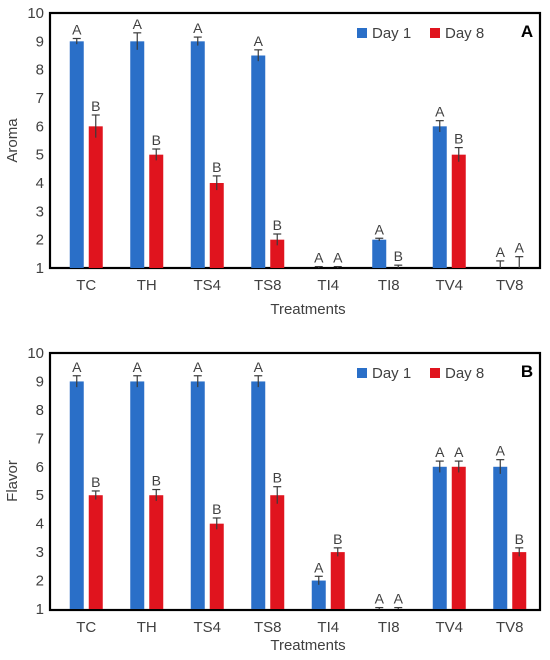 This screenshot has width=550, height=660. I want to click on x-tick-label: TH, so click(147, 285).